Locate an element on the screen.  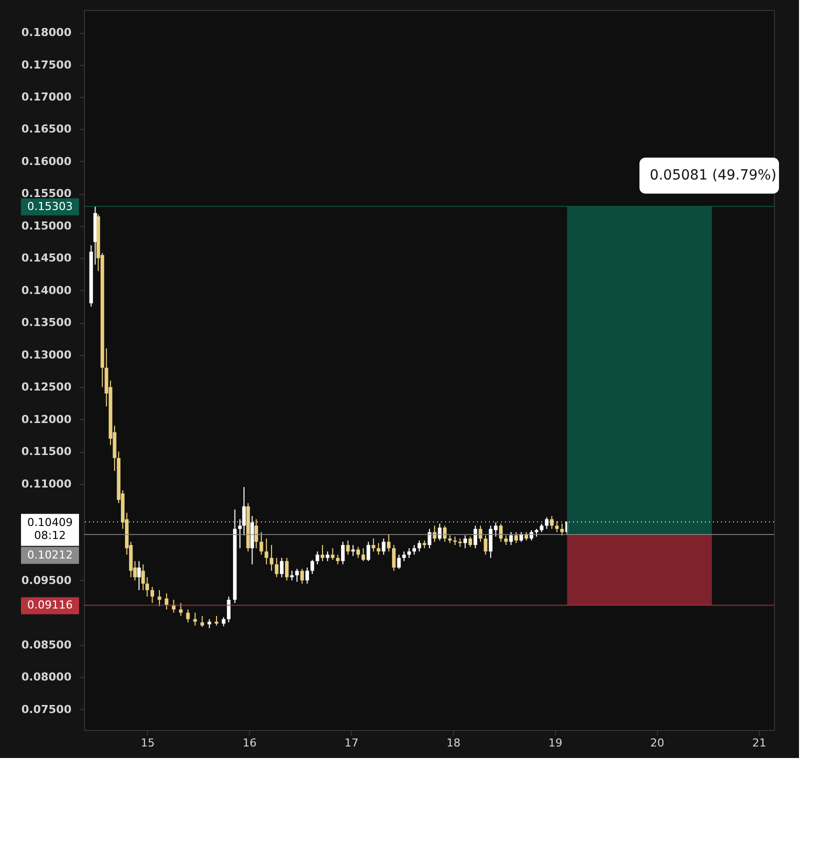
y-tick-label: 0.14500 is located at coordinates (46, 258).